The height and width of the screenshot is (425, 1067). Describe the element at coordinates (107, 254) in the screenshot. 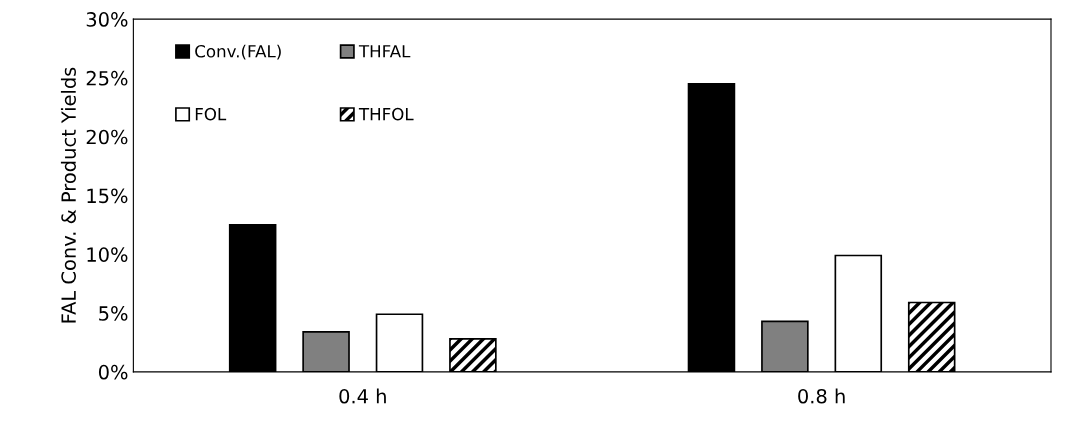

I see `y-tick-label: 10%` at that location.